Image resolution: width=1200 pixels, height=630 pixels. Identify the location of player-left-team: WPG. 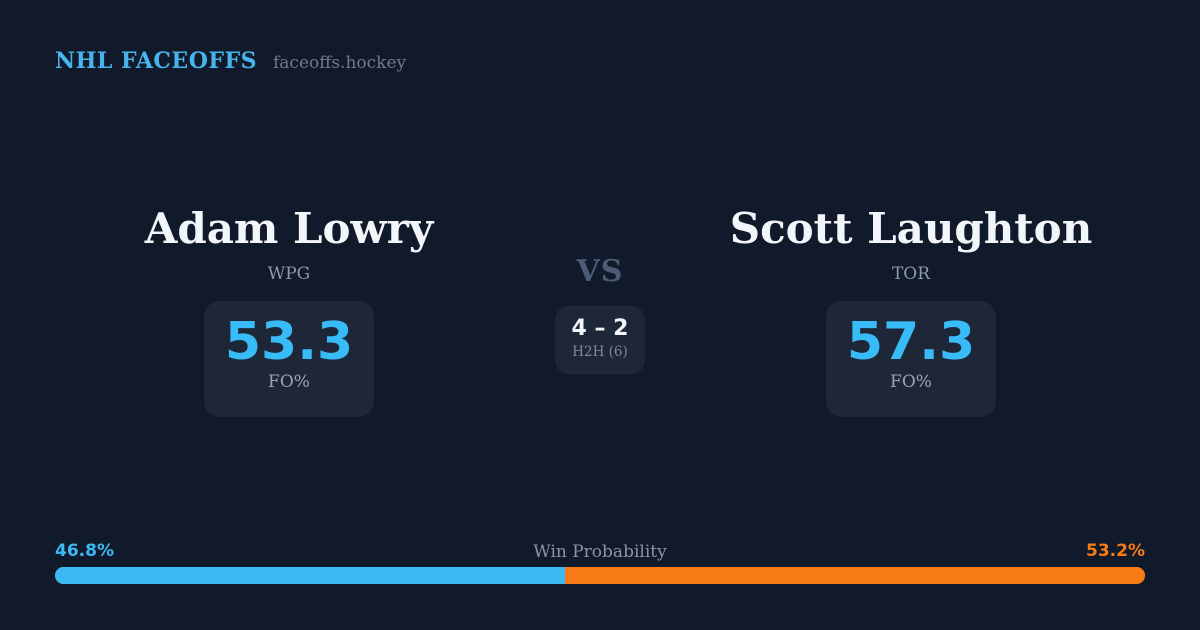
(289, 274).